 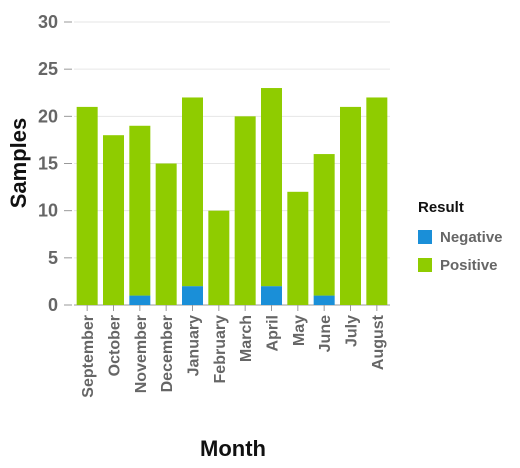 What do you see at coordinates (219, 257) in the screenshot?
I see `bar-positive-february` at bounding box center [219, 257].